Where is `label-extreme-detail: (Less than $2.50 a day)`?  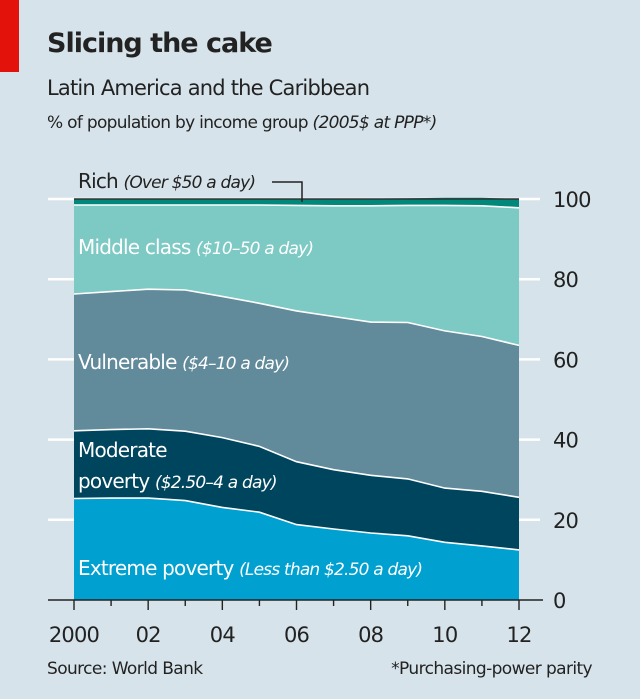
label-extreme-detail: (Less than $2.50 a day) is located at coordinates (330, 570).